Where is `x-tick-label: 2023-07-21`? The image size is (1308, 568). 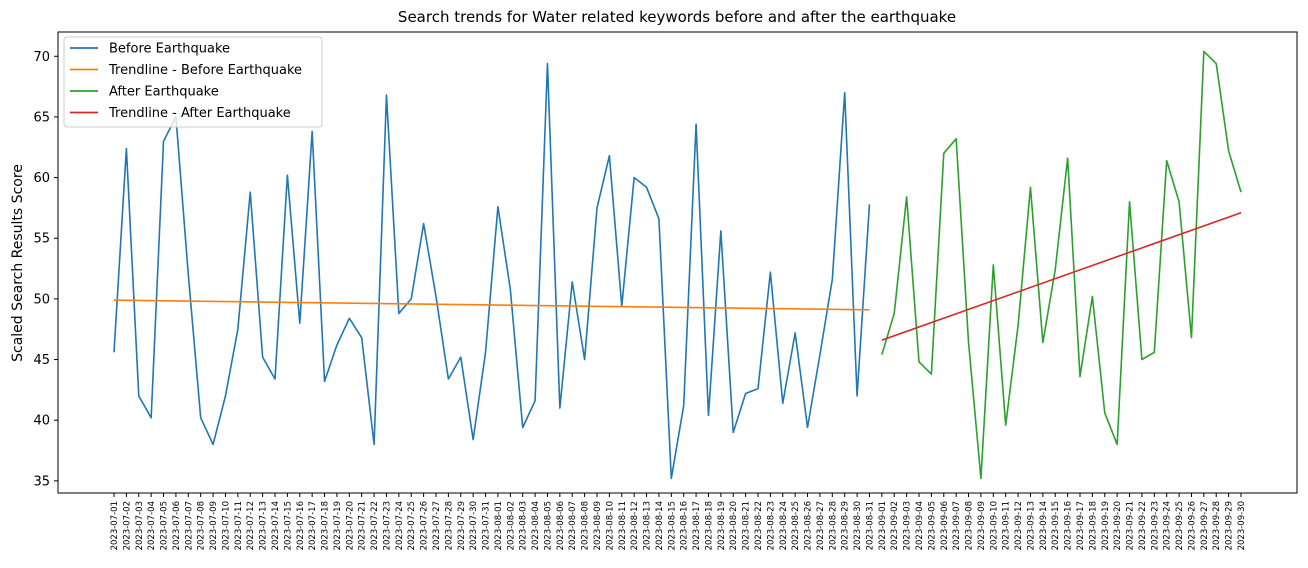
x-tick-label: 2023-07-21 is located at coordinates (363, 525).